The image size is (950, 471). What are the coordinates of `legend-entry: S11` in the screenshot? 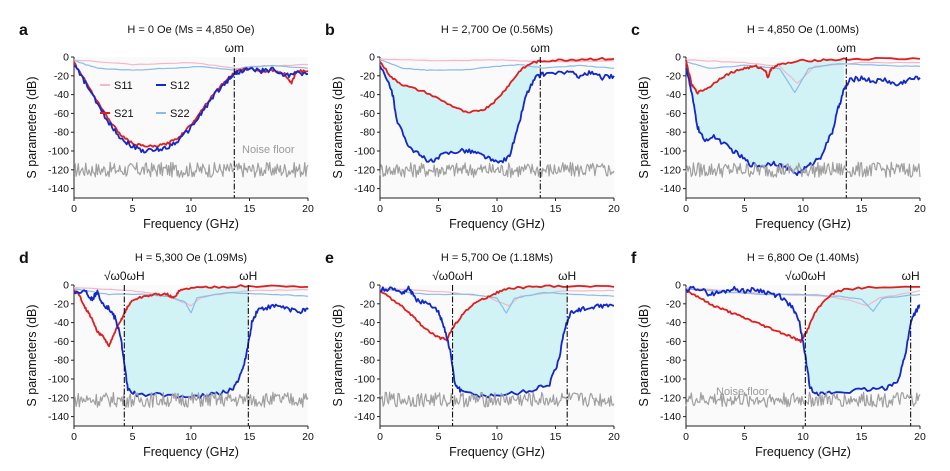 It's located at (123, 86).